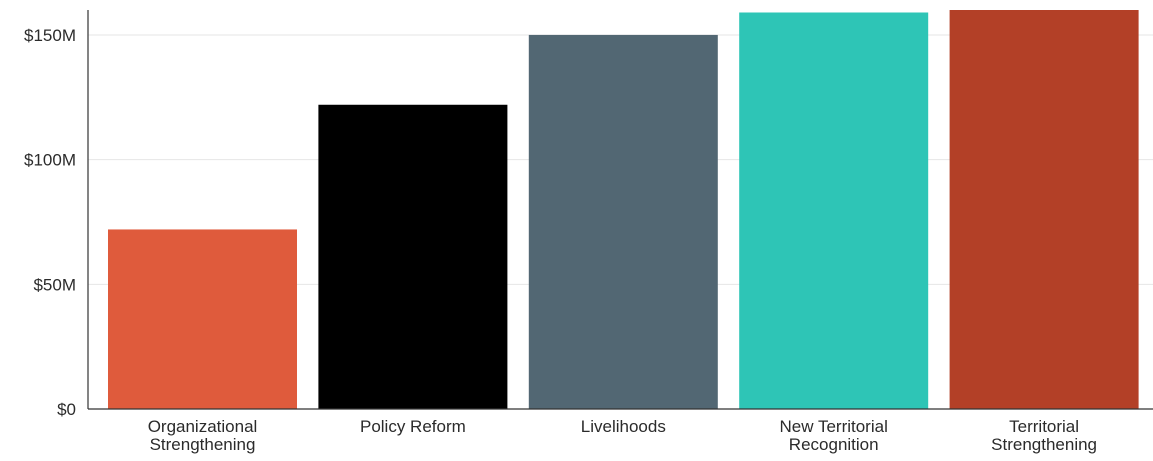 The image size is (1153, 461). Describe the element at coordinates (834, 426) in the screenshot. I see `x-tick-label: New Territorial` at that location.